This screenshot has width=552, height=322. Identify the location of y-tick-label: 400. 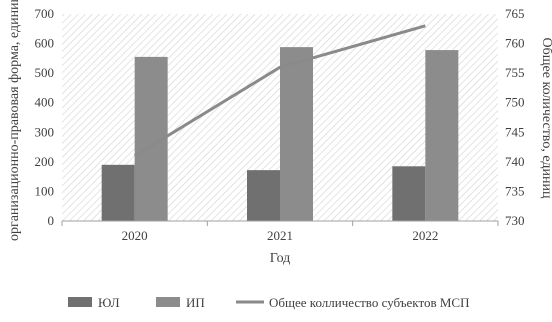
(45, 102).